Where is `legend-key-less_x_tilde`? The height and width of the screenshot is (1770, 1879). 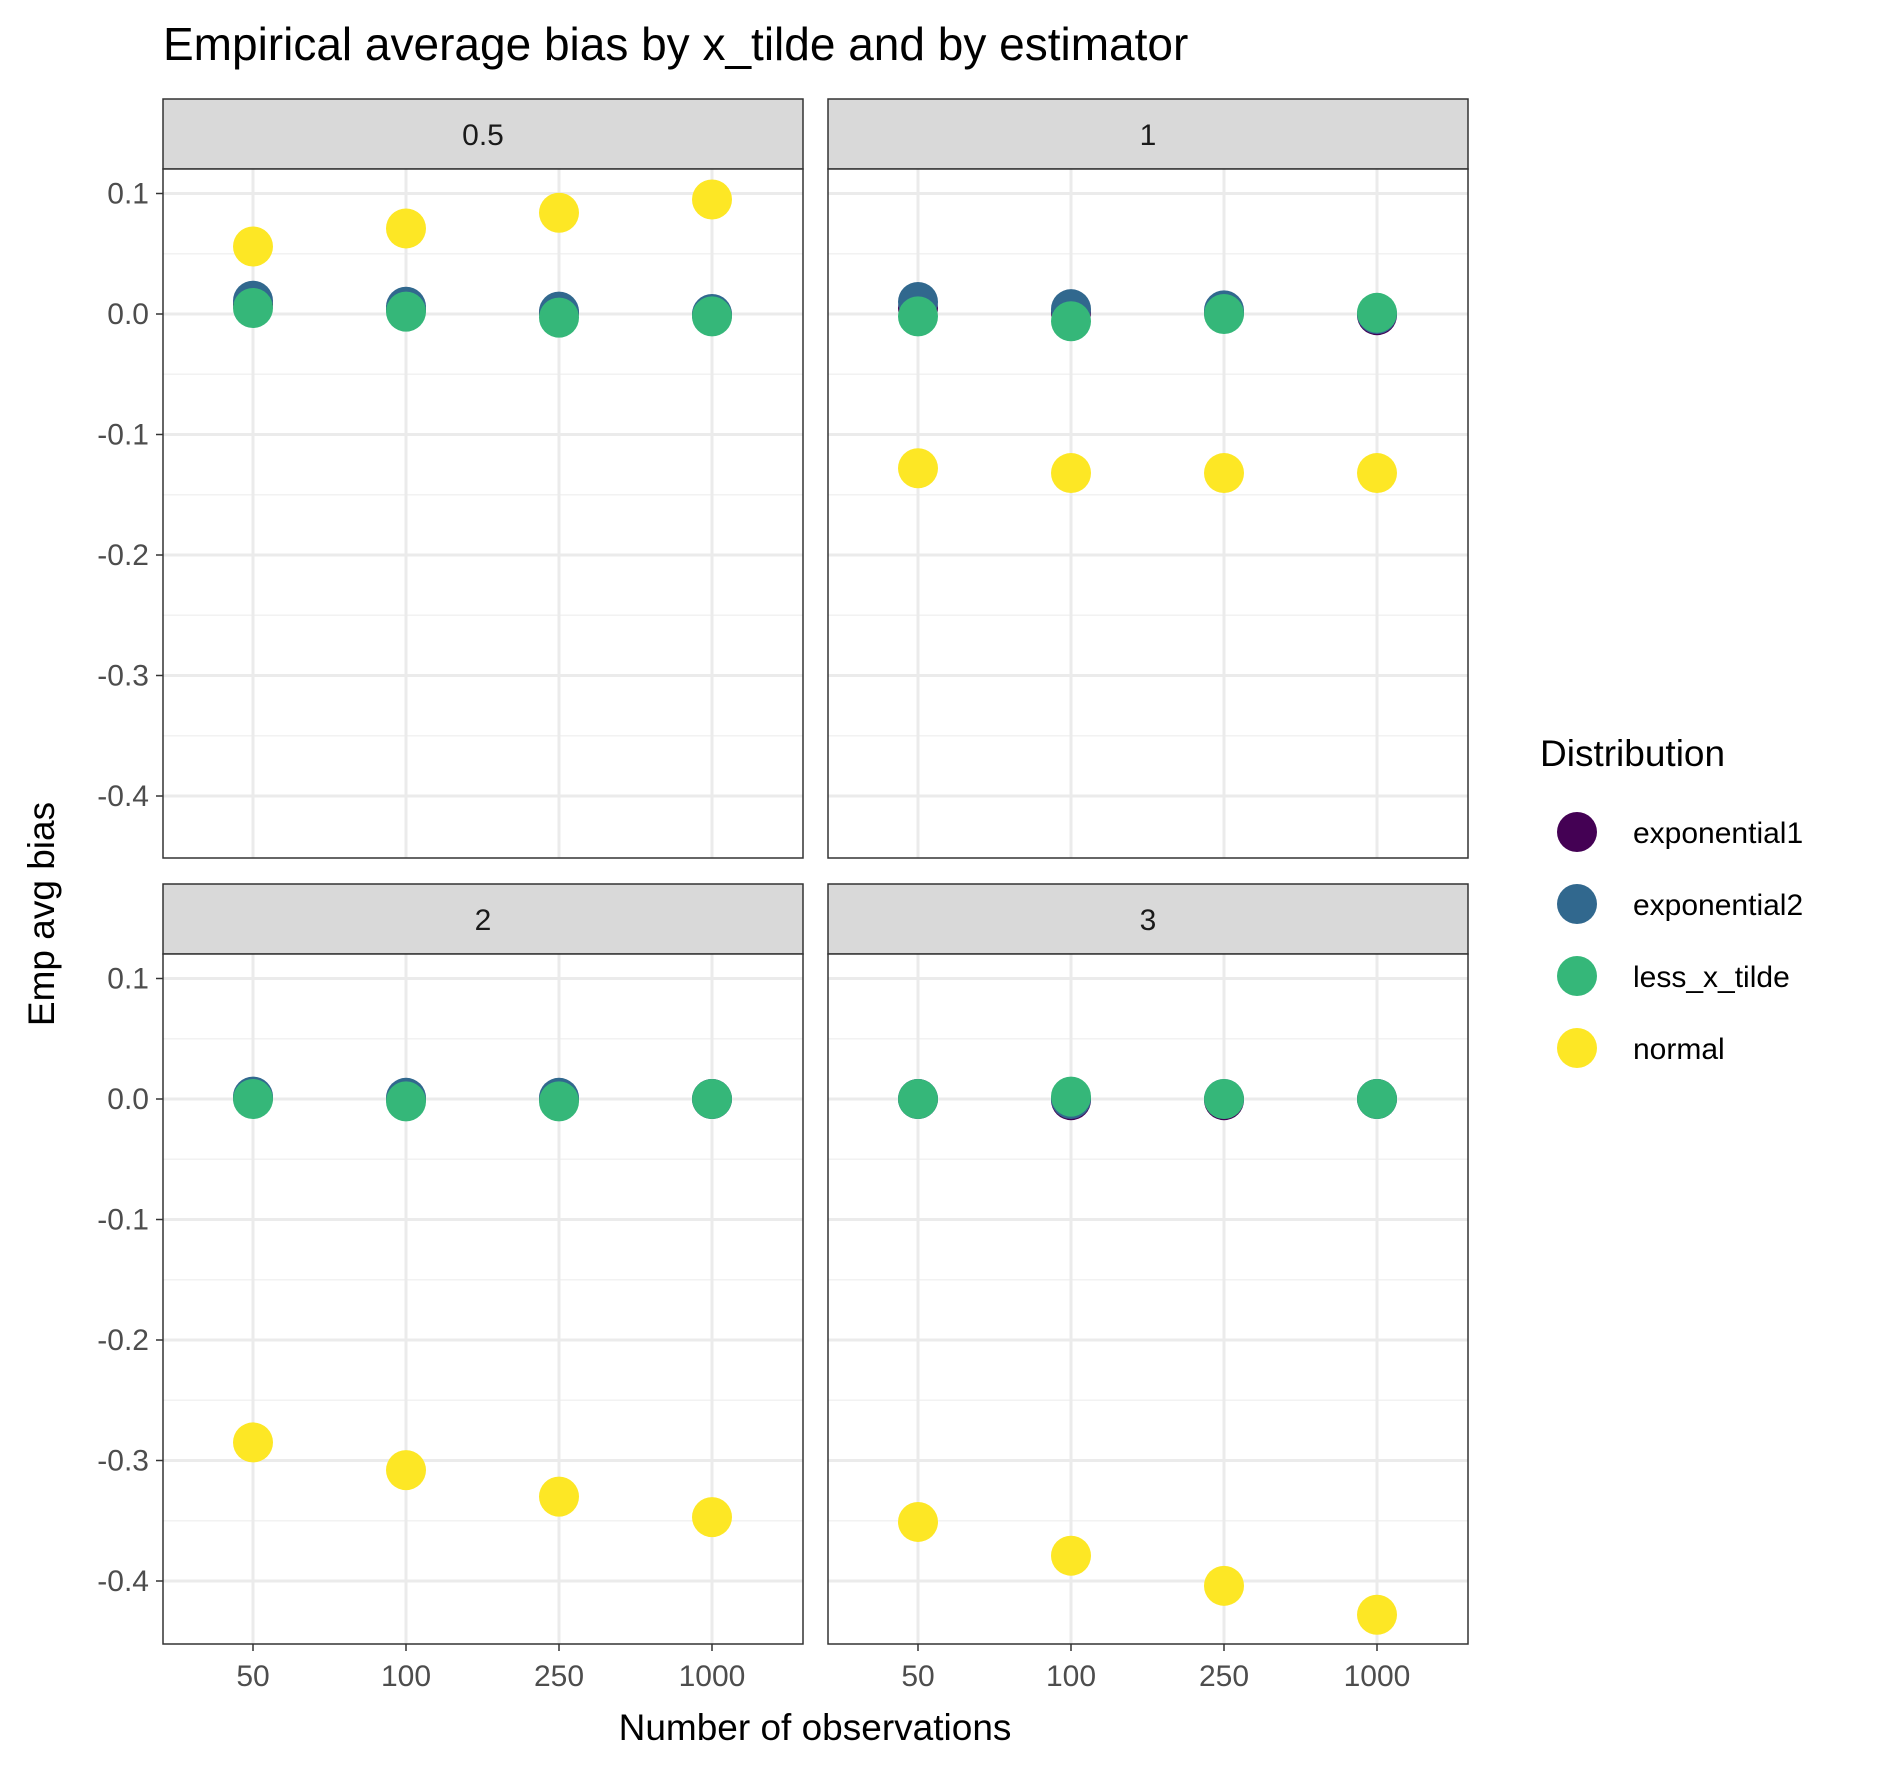 legend-key-less_x_tilde is located at coordinates (1577, 976).